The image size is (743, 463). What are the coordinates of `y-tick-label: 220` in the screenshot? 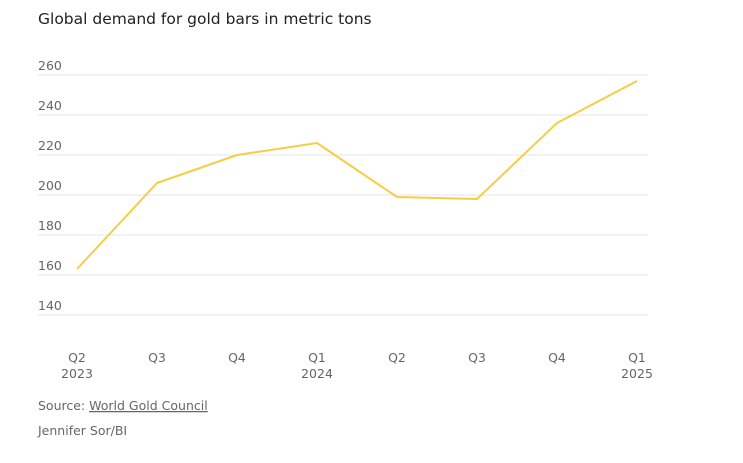 It's located at (50, 145).